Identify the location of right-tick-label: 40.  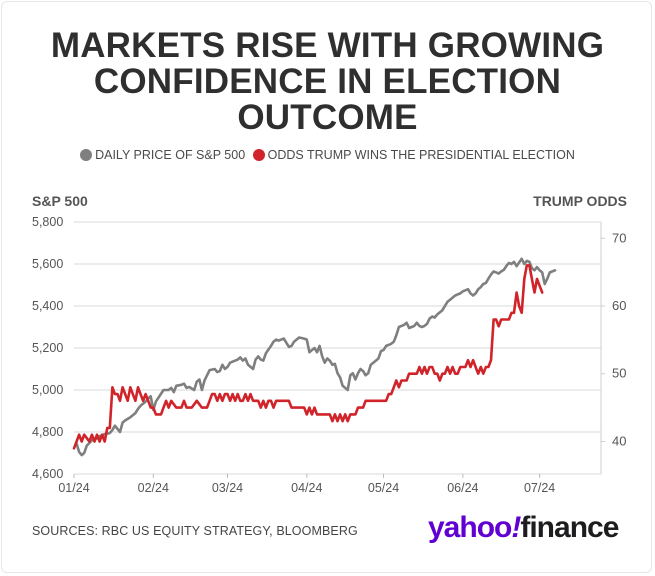
(619, 440).